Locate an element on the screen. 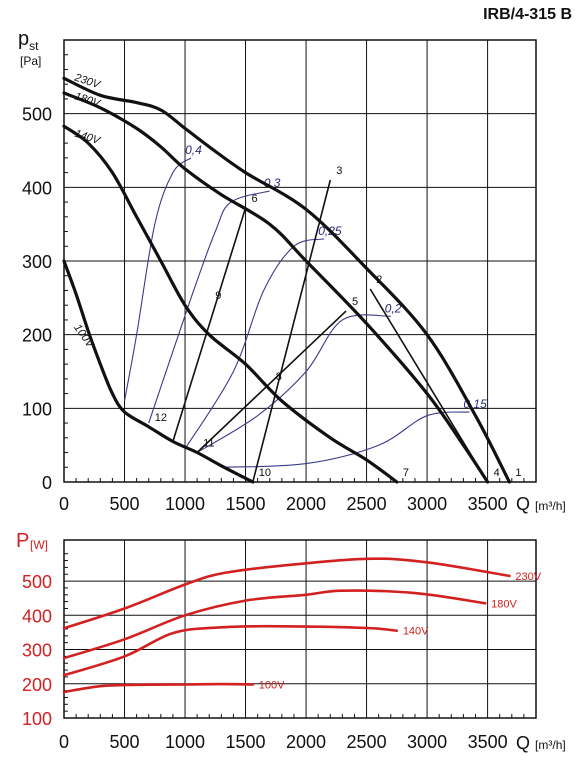  top-y-tick-label: 0 is located at coordinates (47, 483).